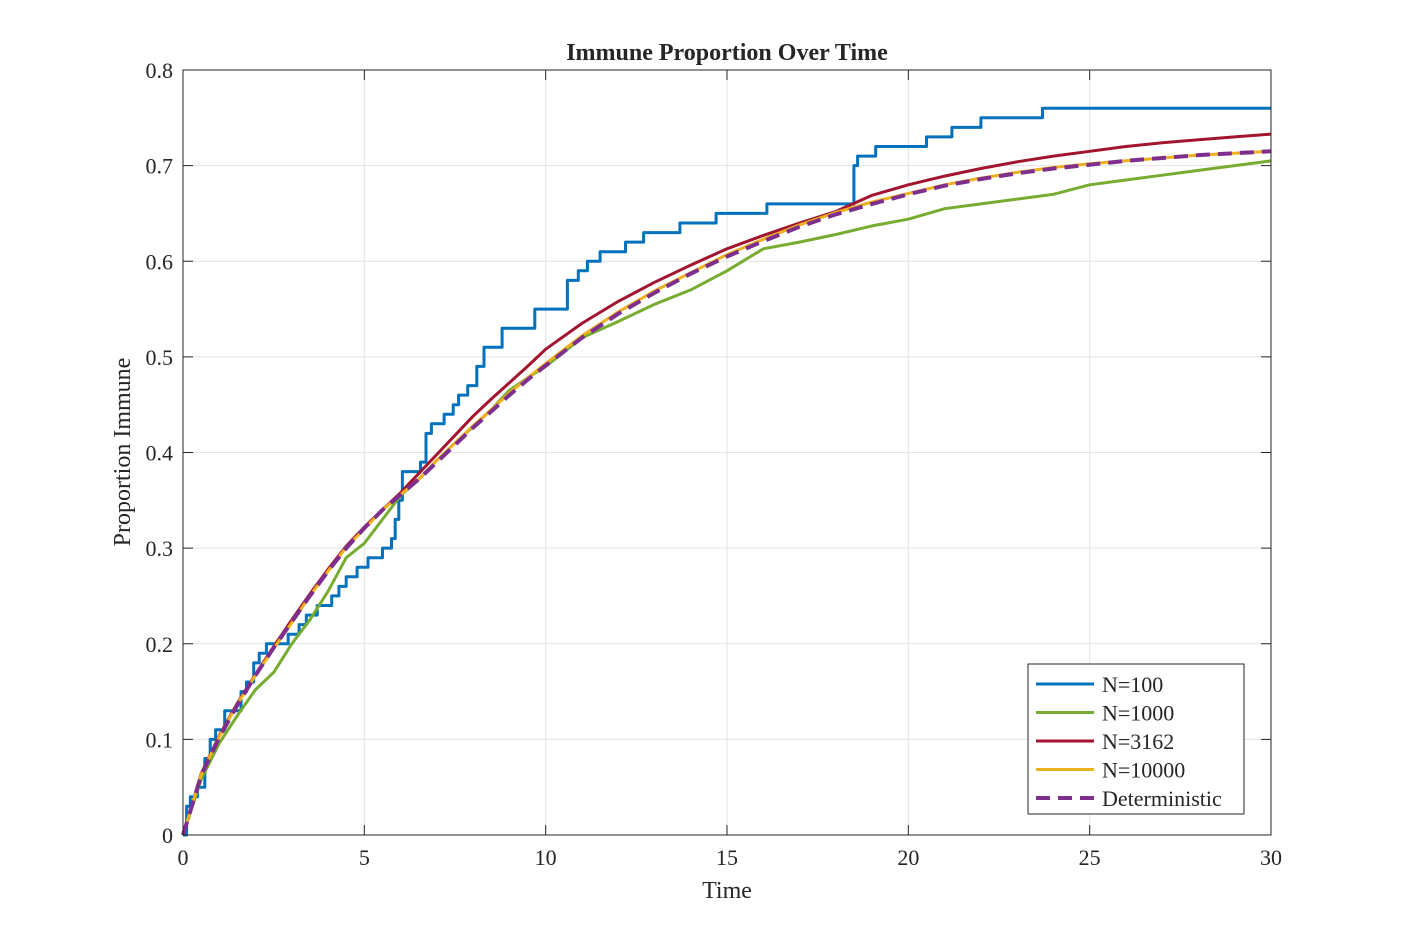 The image size is (1406, 938). I want to click on x-tick-label: 5, so click(364, 857).